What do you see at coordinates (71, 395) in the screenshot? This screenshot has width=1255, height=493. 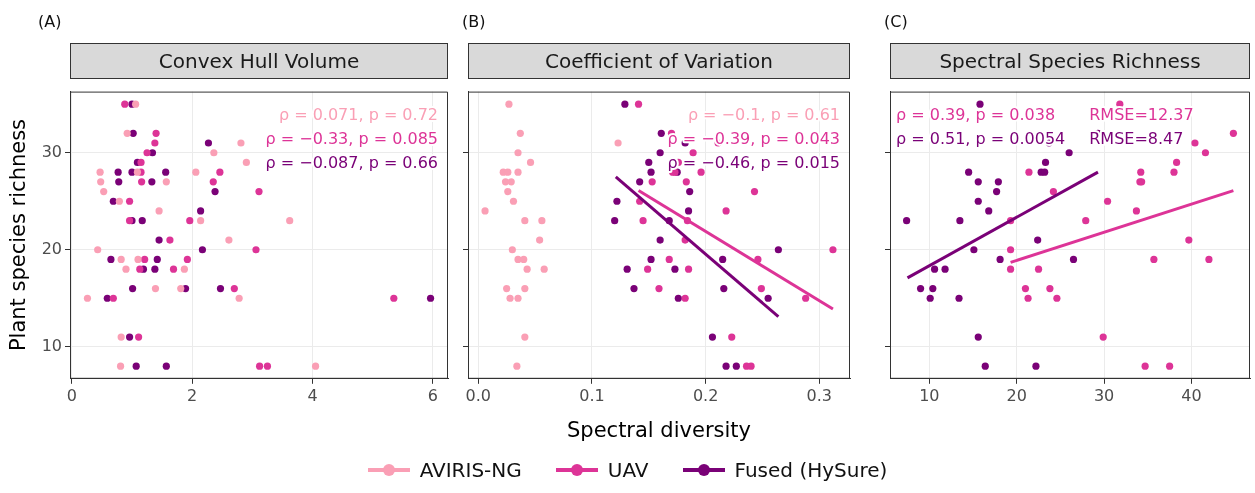 I see `x-tick-label: 0` at bounding box center [71, 395].